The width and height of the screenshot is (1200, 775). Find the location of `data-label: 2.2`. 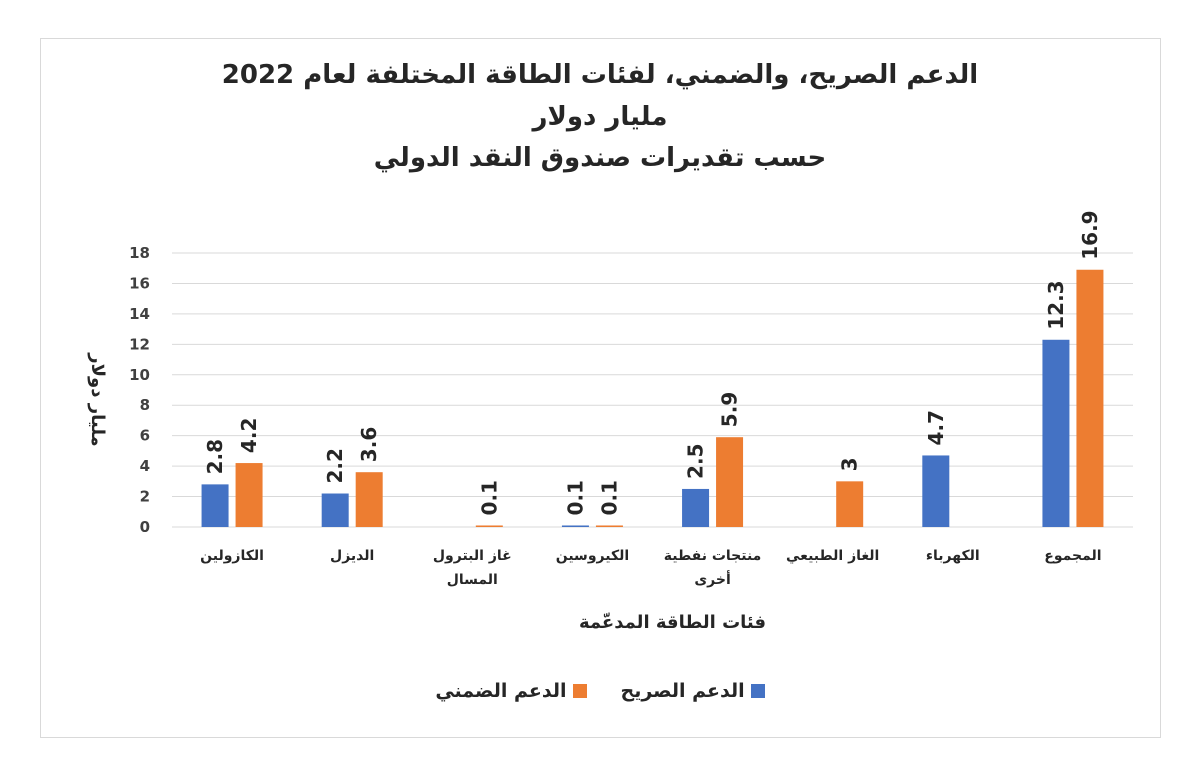

data-label: 2.2 is located at coordinates (335, 465).